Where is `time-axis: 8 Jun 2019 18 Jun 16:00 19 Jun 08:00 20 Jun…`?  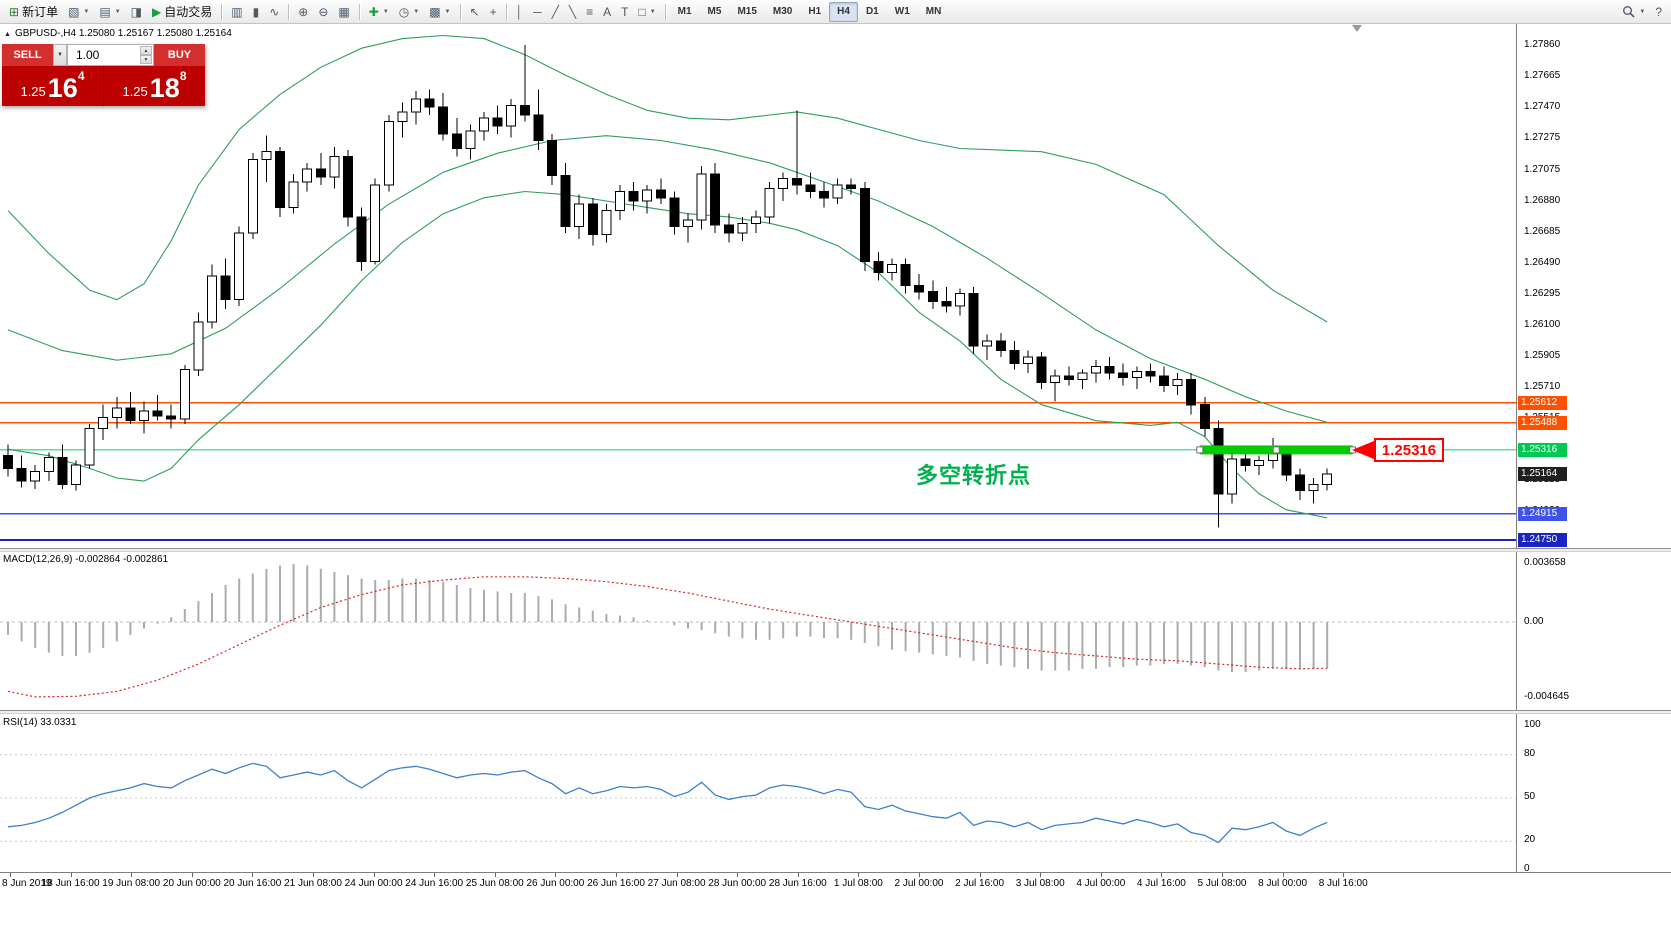
time-axis: 8 Jun 2019 18 Jun 16:00 19 Jun 08:00 20 Jun… is located at coordinates (835, 883).